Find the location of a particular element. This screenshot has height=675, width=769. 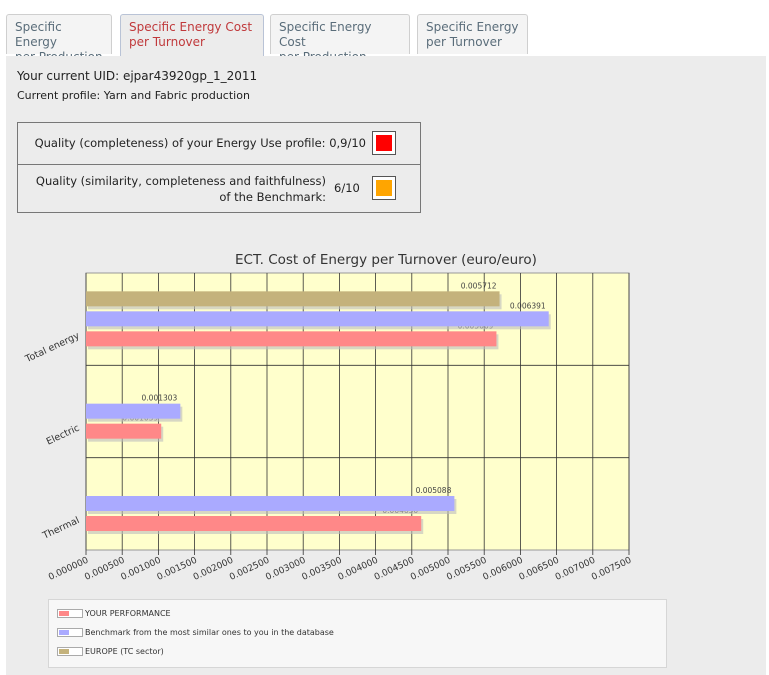

x-tick-label: 0.001000 is located at coordinates (141, 569).